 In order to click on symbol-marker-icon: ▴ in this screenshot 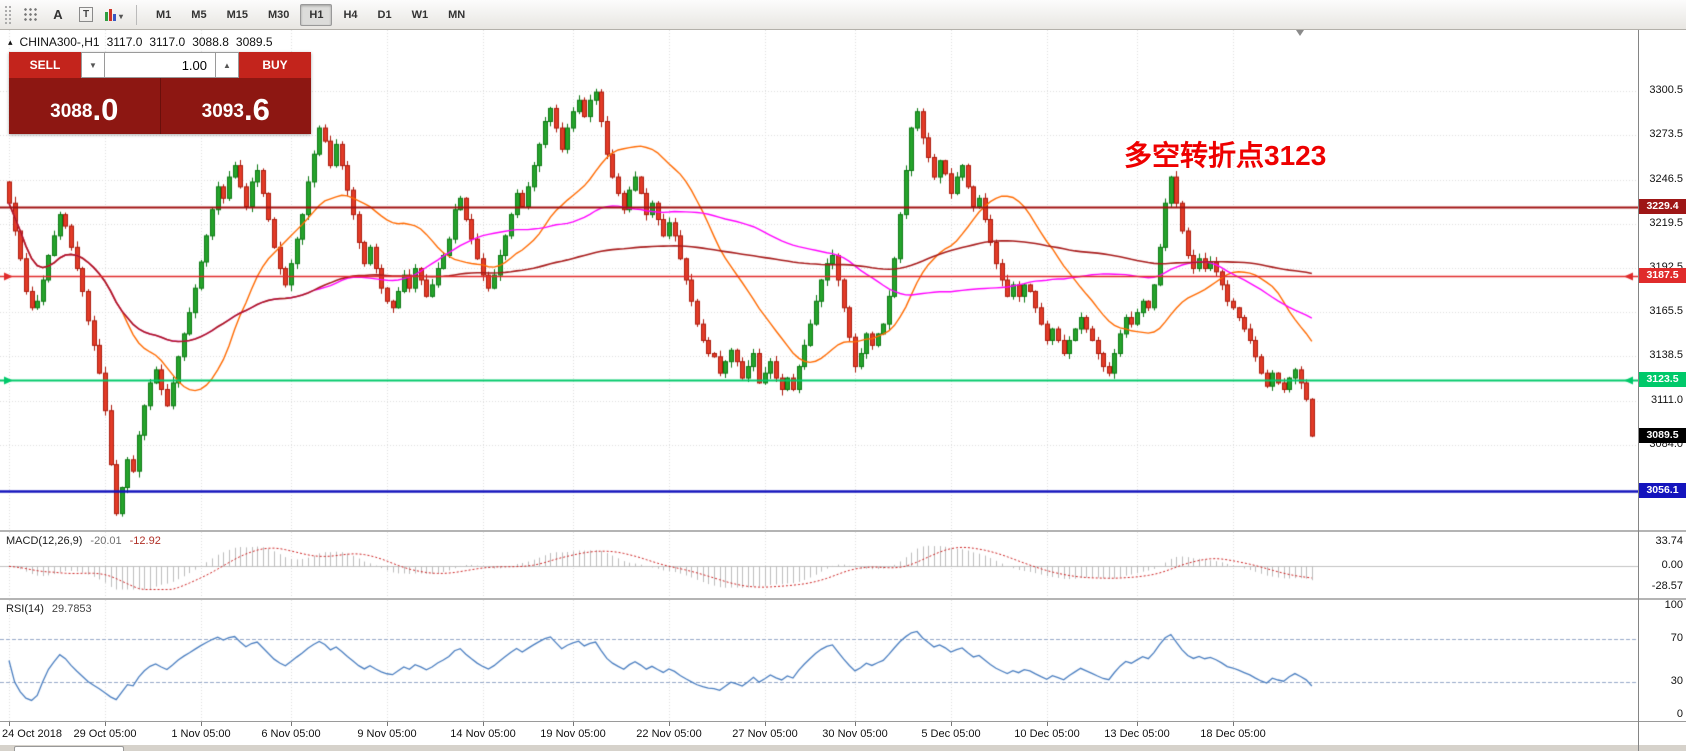, I will do `click(10, 41)`.